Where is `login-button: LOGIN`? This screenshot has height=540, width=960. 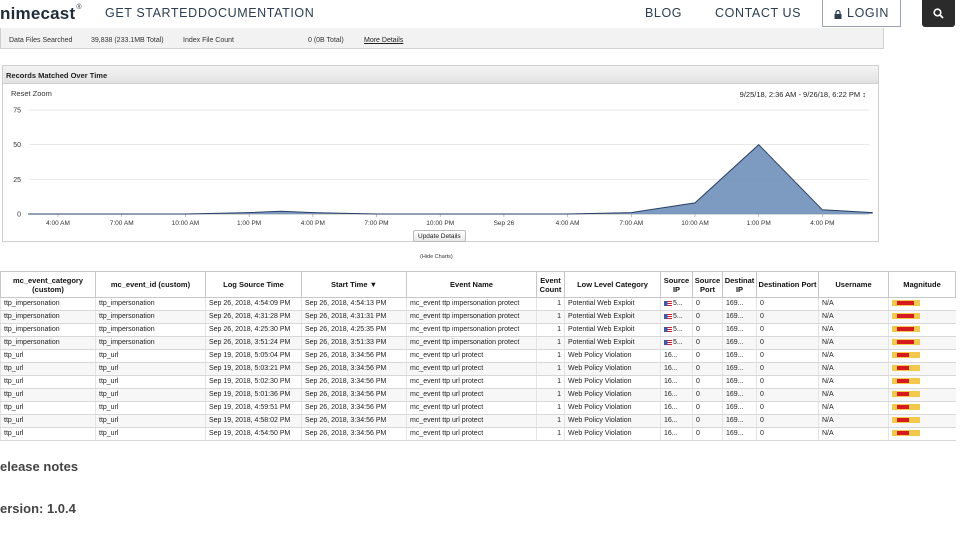
login-button: LOGIN is located at coordinates (861, 13).